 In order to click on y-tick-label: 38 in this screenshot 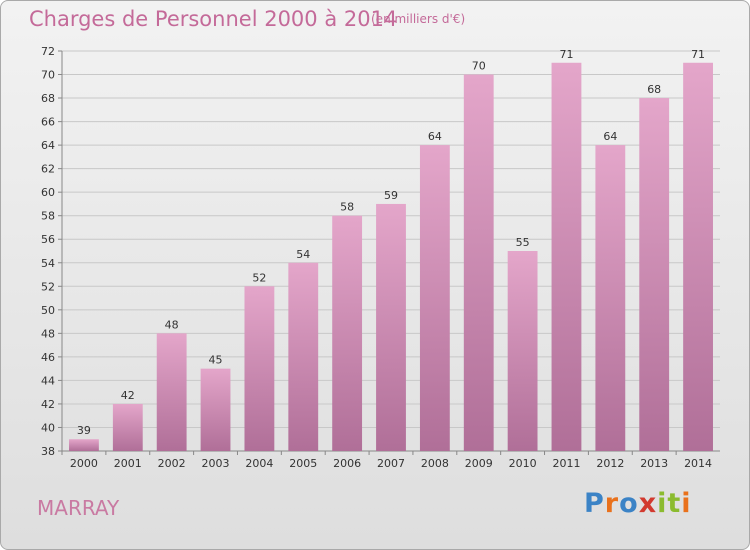, I will do `click(48, 451)`.